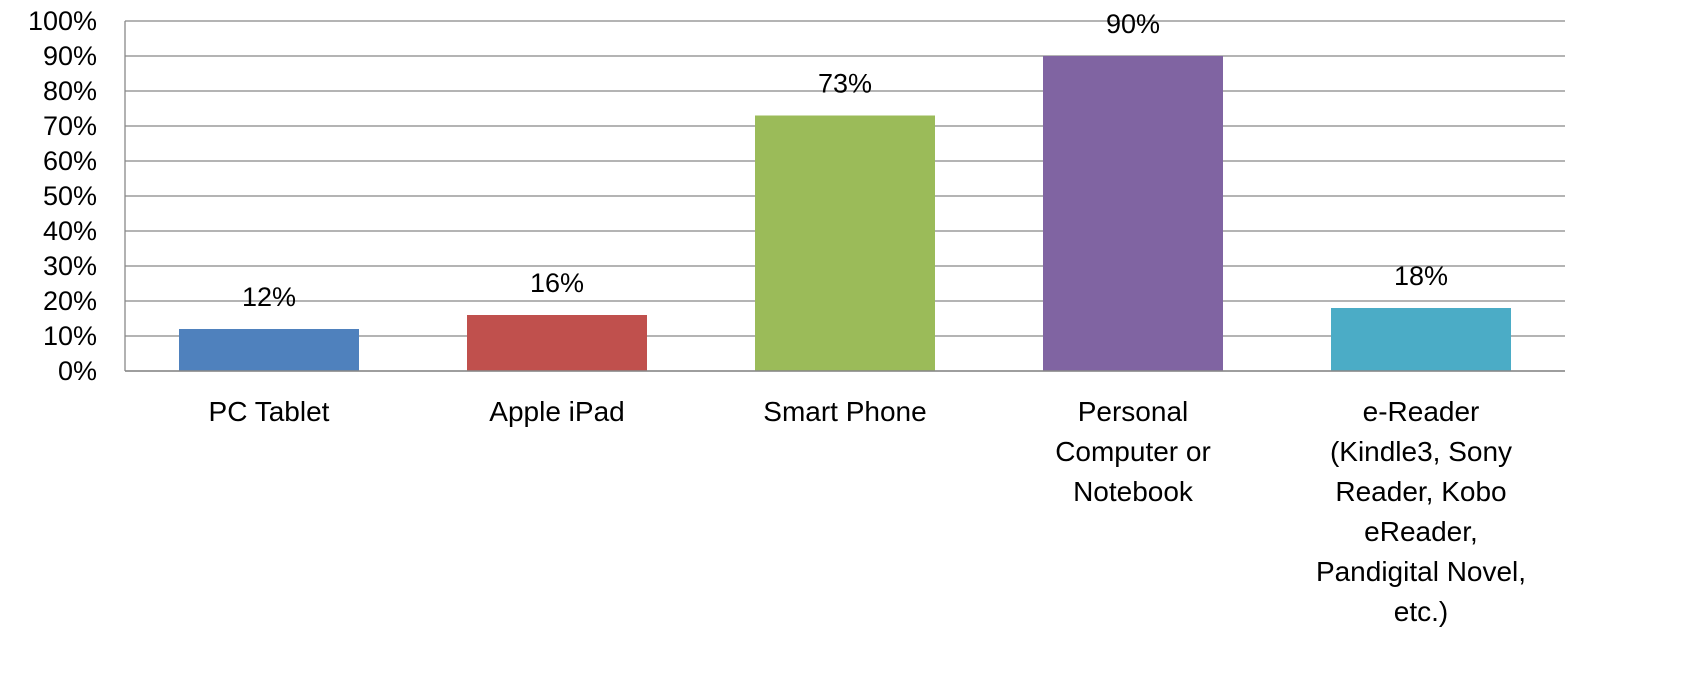 Image resolution: width=1694 pixels, height=677 pixels. I want to click on y-tick-label: 20%, so click(70, 301).